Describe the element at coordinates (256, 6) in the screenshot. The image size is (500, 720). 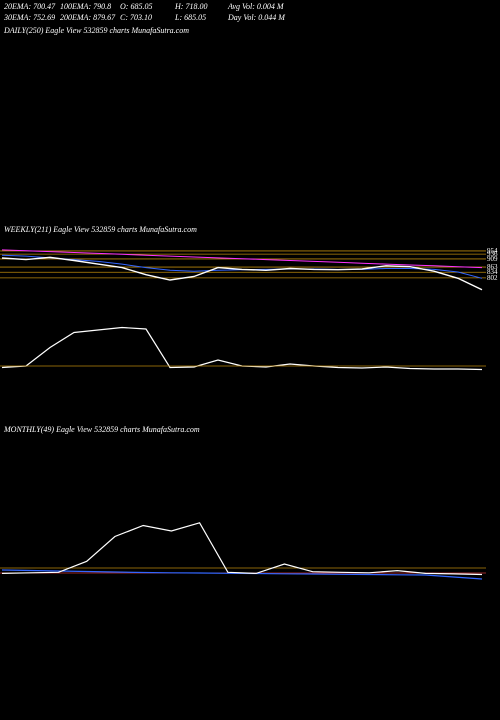
I see `header-stat: Avg Vol: 0.004 M` at that location.